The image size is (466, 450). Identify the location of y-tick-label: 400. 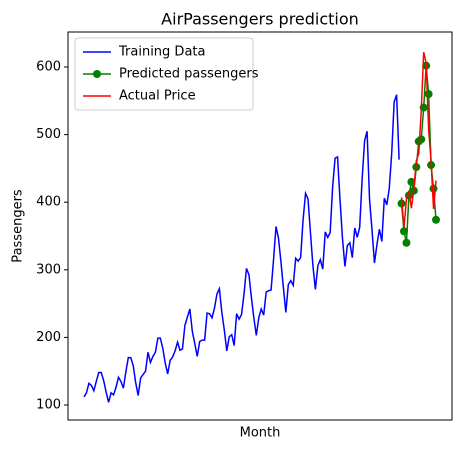
(48, 202).